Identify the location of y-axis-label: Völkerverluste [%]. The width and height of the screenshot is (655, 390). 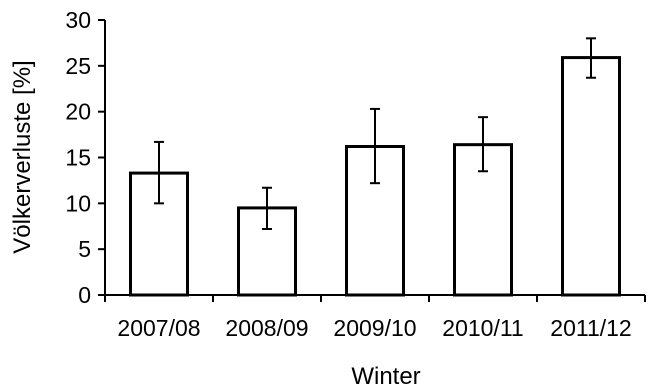
(22, 156).